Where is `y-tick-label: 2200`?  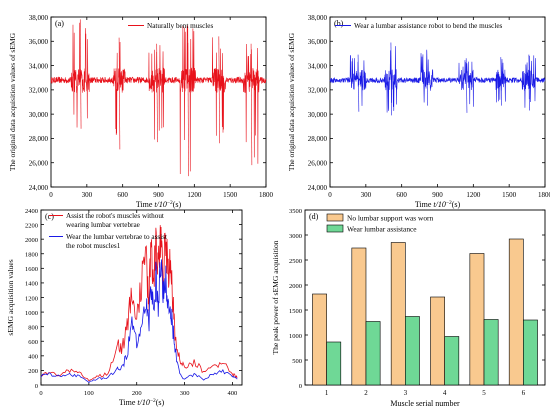
y-tick-label: 2200 is located at coordinates (31, 225).